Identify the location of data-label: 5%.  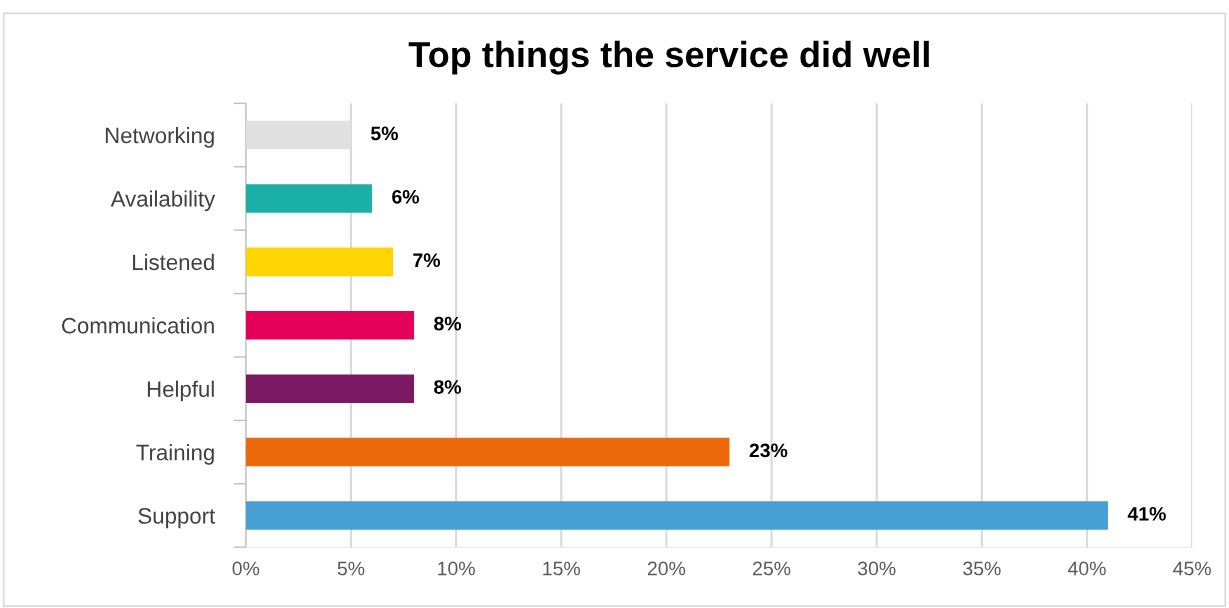
(384, 133).